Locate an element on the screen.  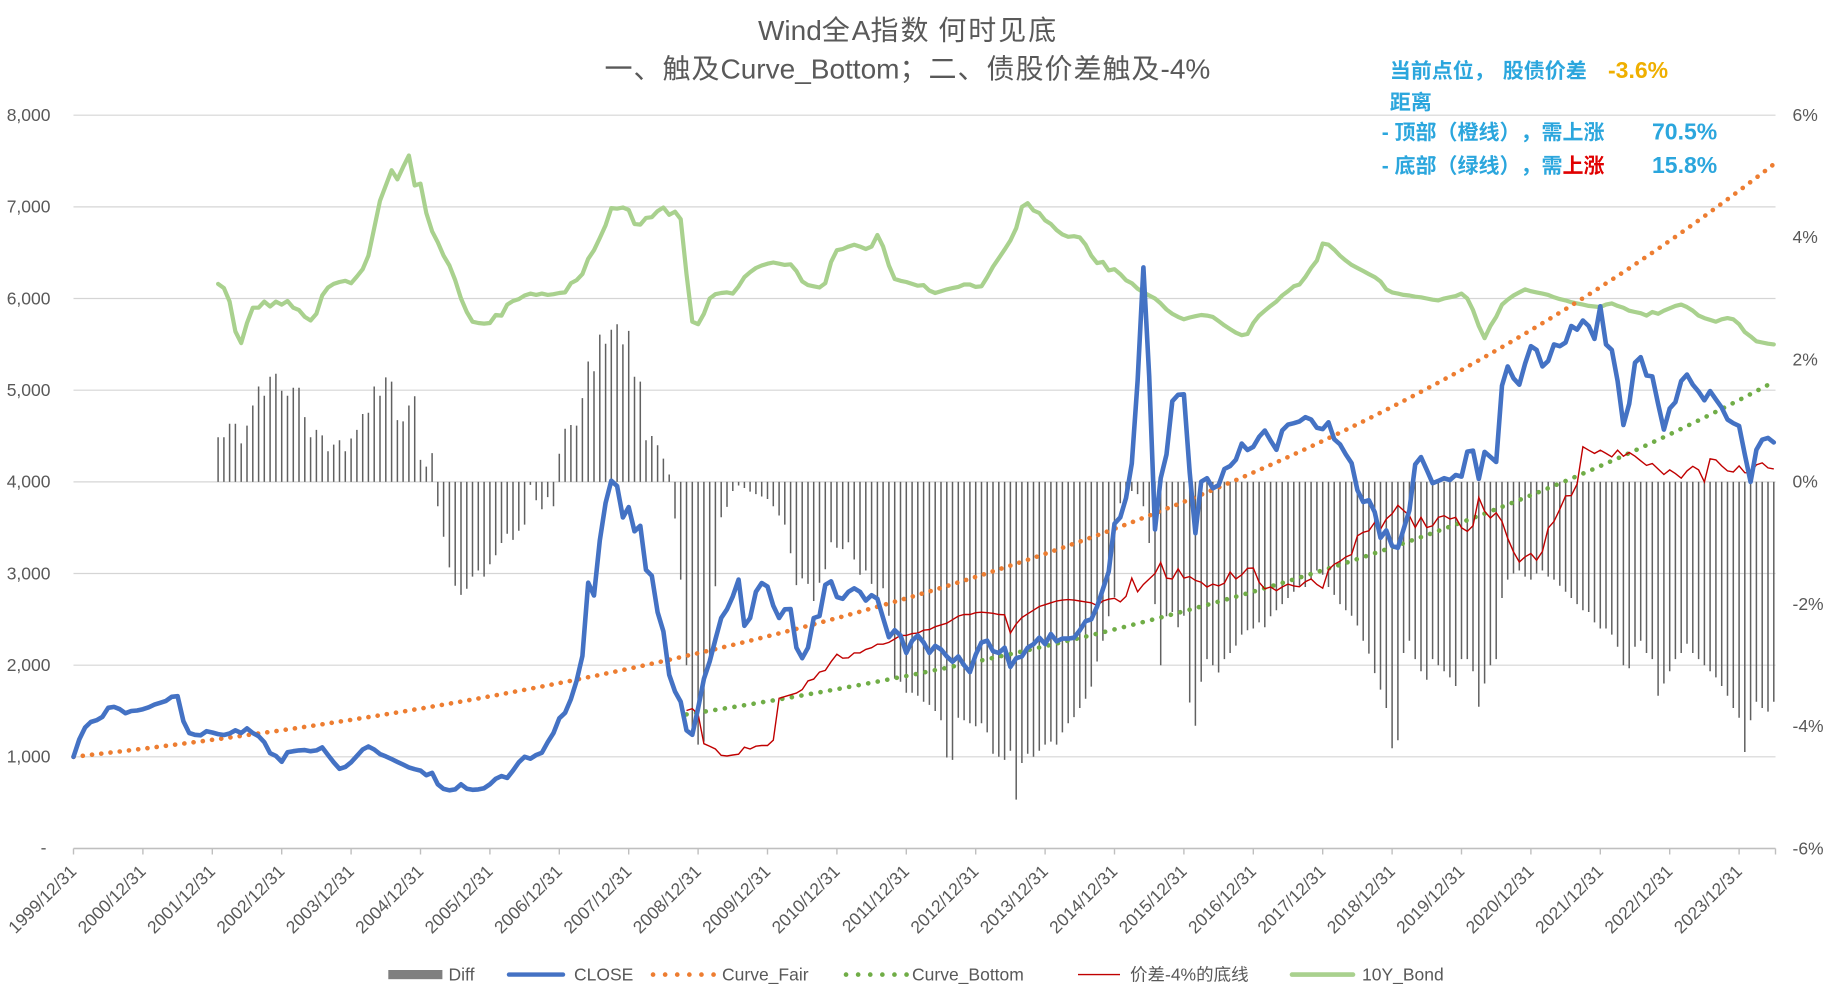
svg-text: 70.5% is located at coordinates (1684, 132).